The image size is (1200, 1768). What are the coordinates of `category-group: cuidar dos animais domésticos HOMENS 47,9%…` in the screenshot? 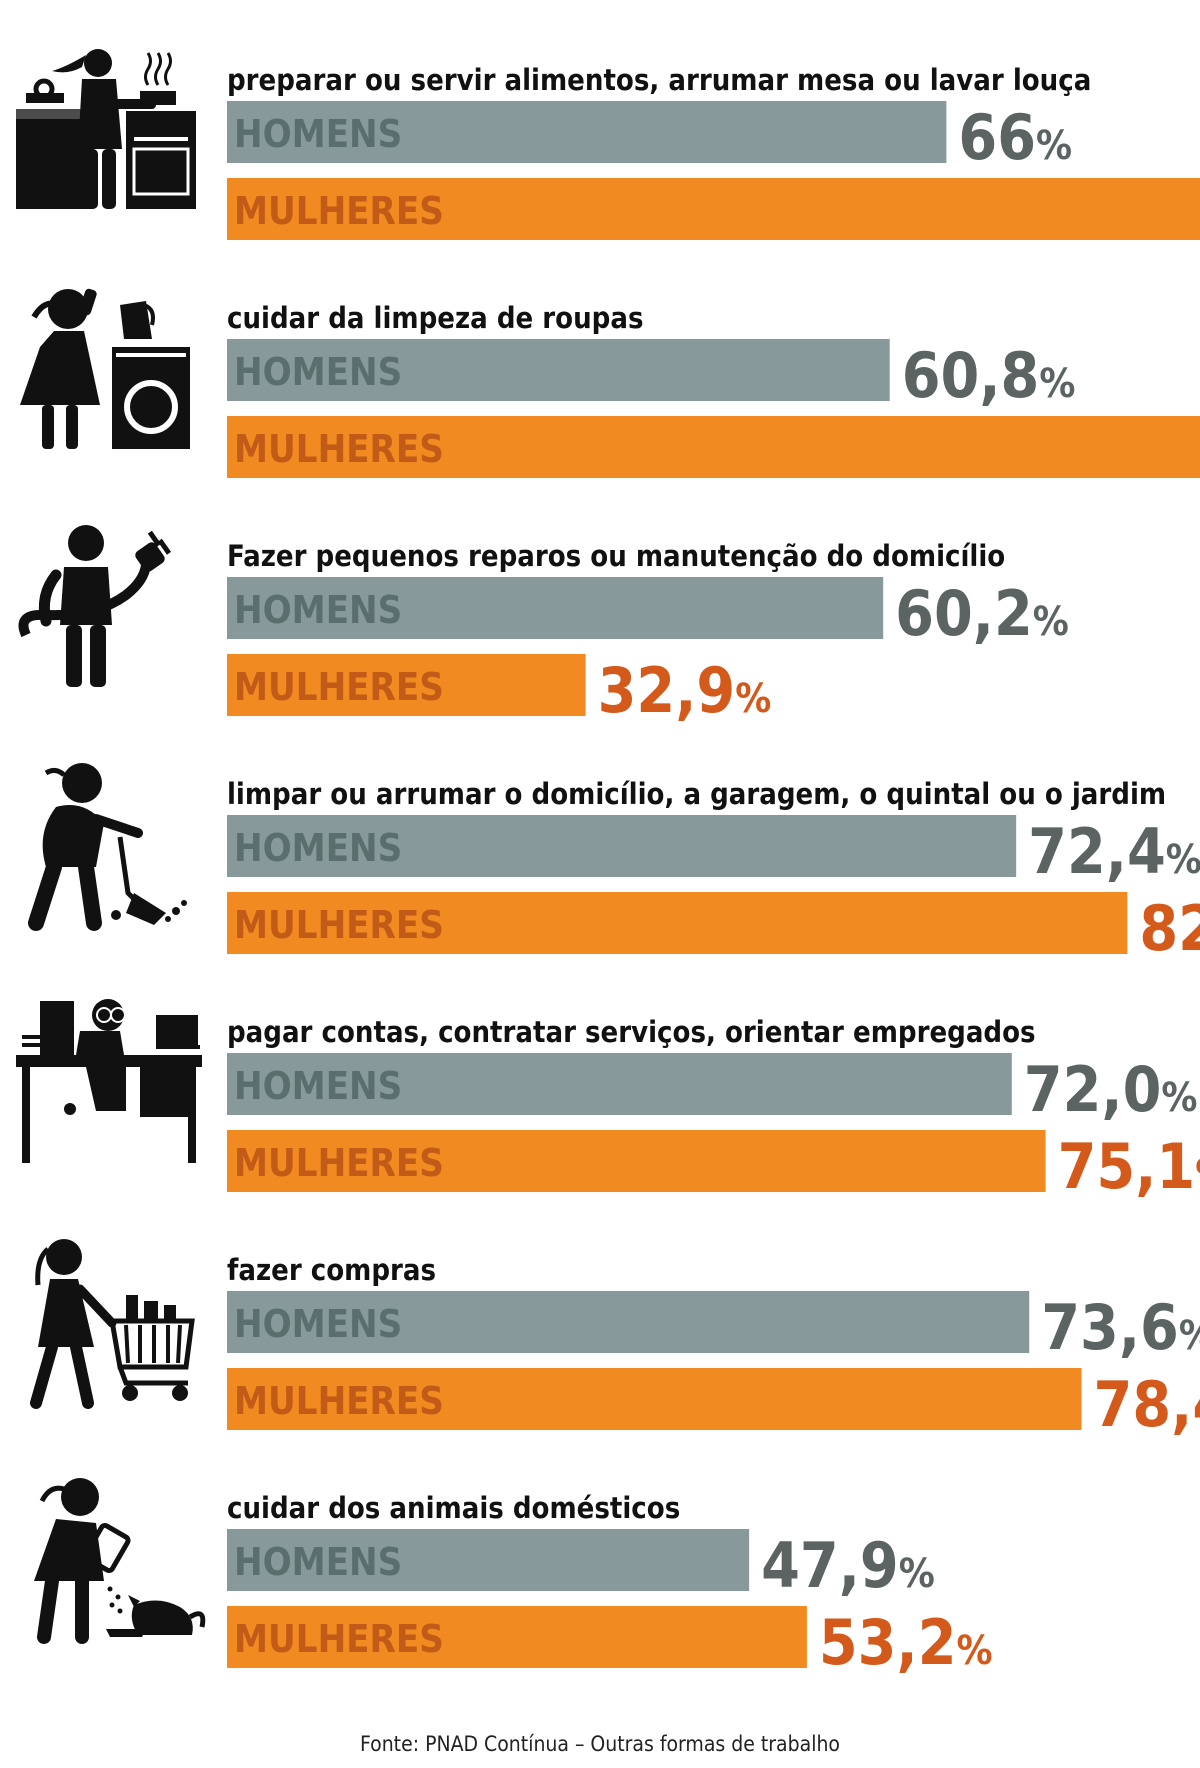 It's located at (513, 1578).